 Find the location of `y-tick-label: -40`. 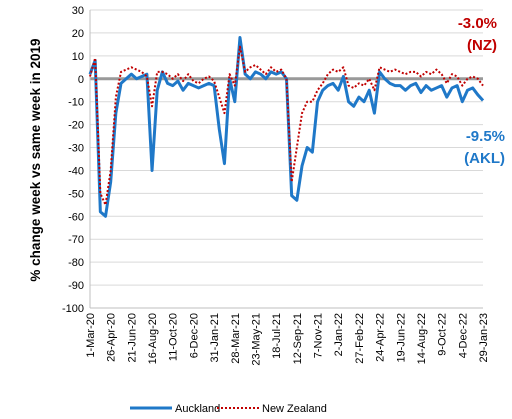

y-tick-label: -40 is located at coordinates (76, 171).